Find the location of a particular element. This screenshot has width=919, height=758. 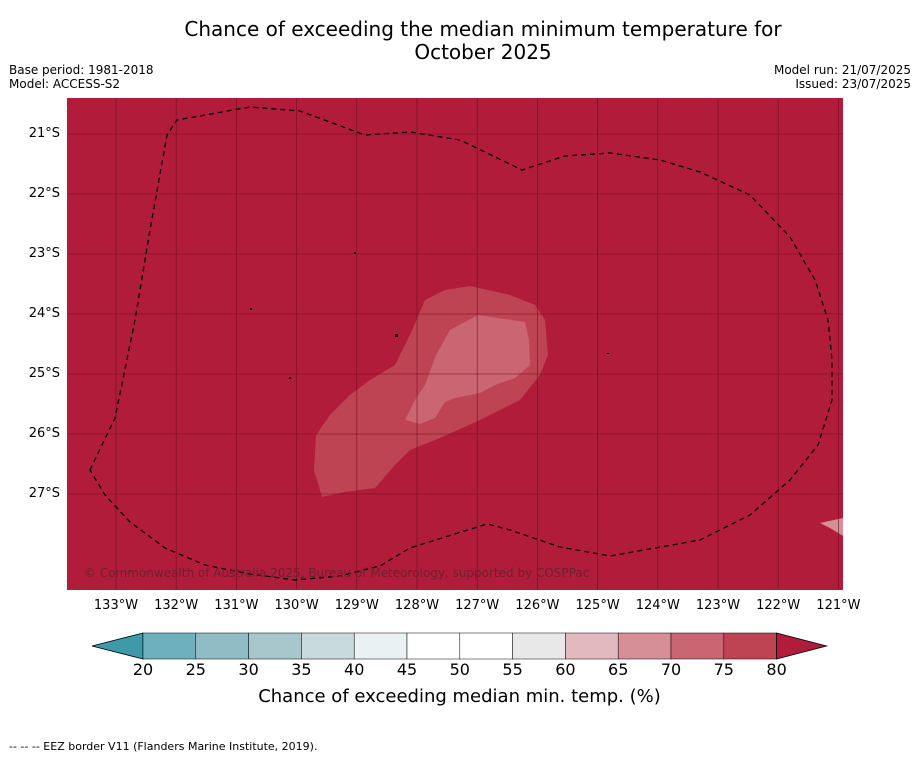

colorbar-tick-label: 30 is located at coordinates (248, 669).